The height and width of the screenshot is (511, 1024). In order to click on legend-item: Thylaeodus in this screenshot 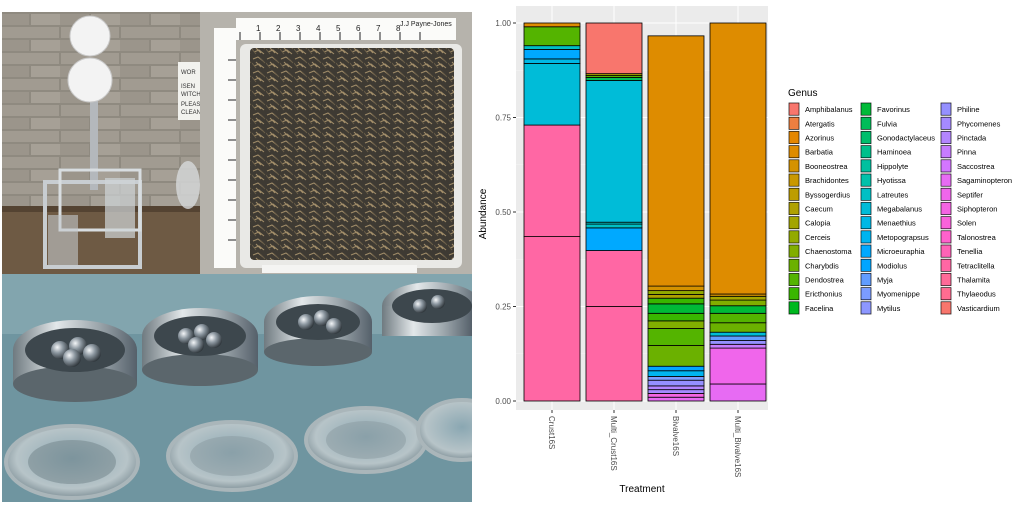, I will do `click(968, 293)`.